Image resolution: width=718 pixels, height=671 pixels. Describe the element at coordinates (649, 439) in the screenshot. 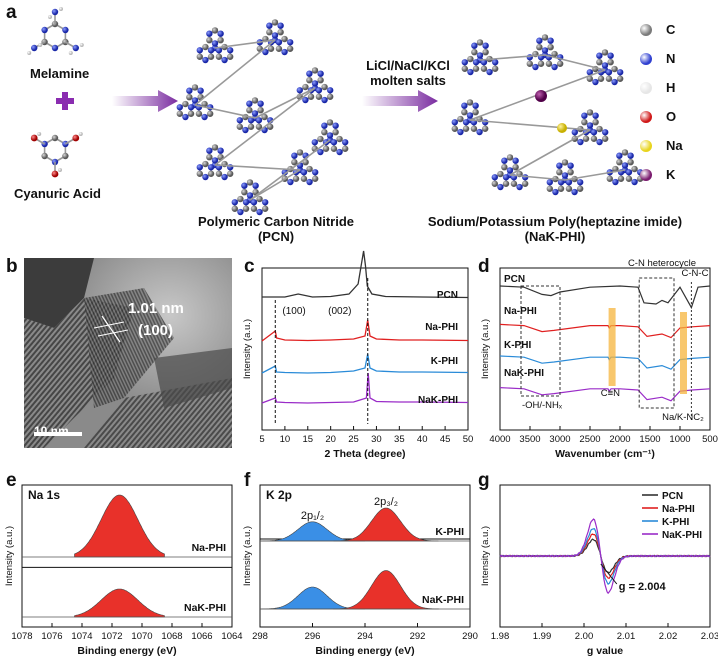

I see `panel-d-xtick-label: 1500` at that location.